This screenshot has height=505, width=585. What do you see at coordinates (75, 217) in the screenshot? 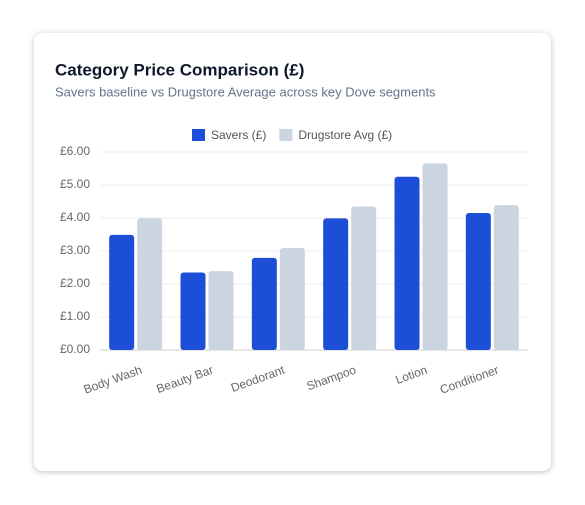
I see `y-tick-label: £4.00` at bounding box center [75, 217].